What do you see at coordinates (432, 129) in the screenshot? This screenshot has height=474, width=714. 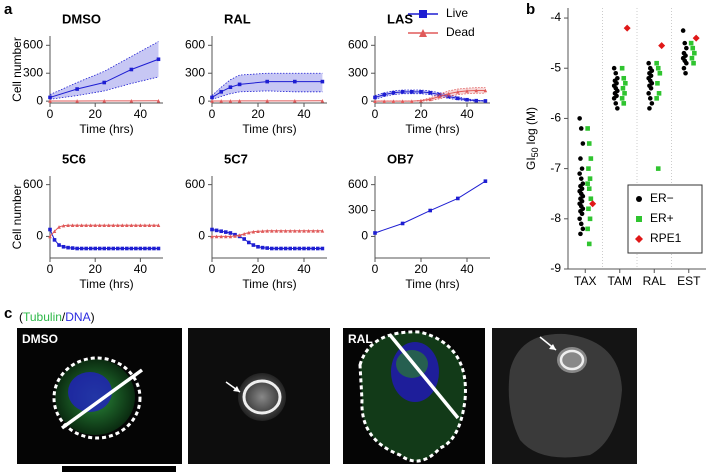 I see `x-axis-label: Time (hrs)` at bounding box center [432, 129].